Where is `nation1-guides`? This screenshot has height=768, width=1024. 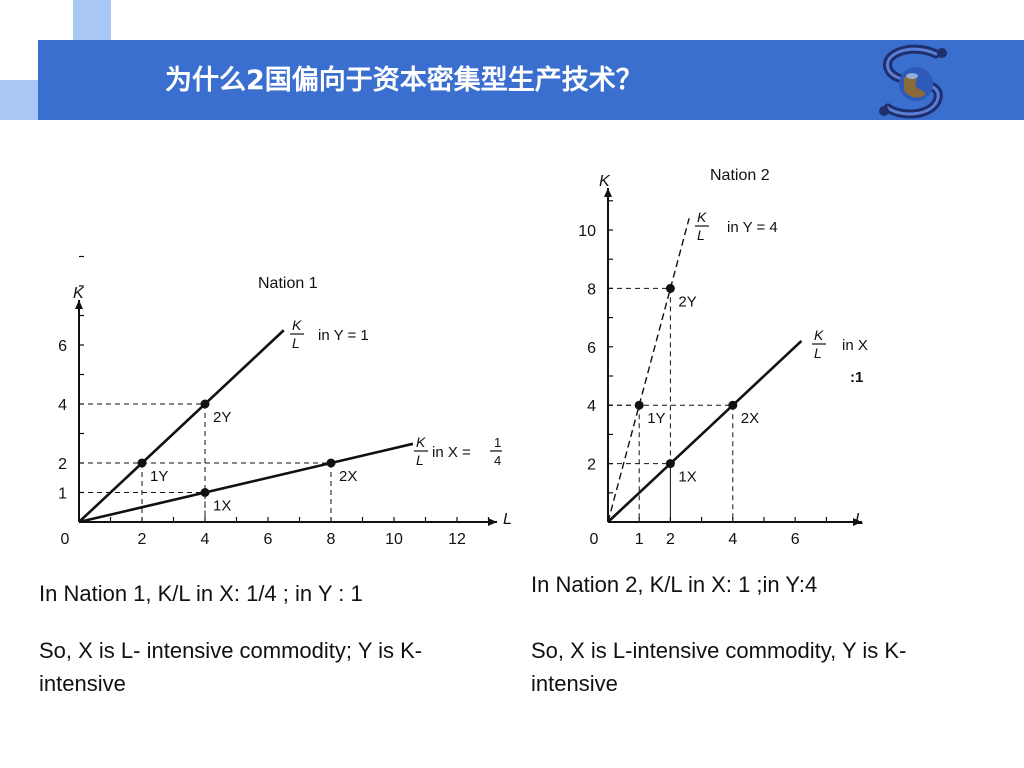
nation1-guides is located at coordinates (205, 462).